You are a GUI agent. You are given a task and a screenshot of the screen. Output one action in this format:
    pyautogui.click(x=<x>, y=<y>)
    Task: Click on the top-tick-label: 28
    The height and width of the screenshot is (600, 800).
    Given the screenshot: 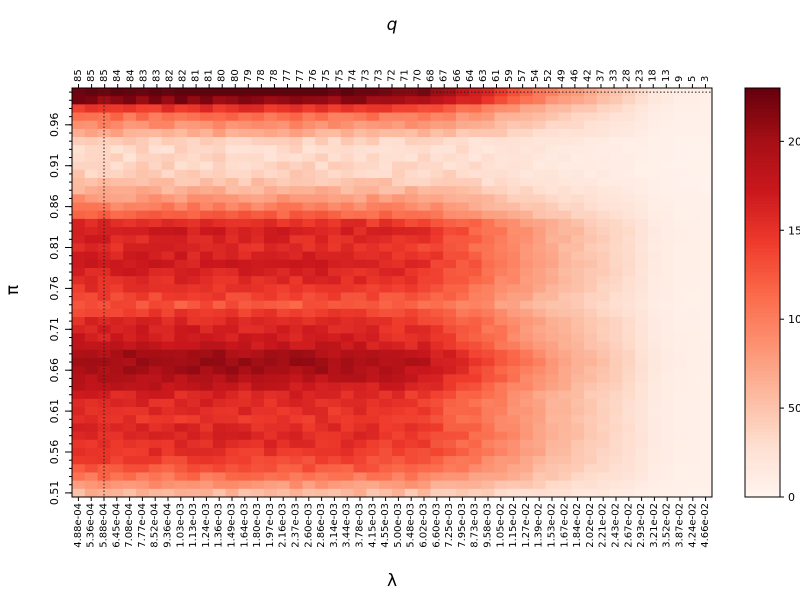 What is the action you would take?
    pyautogui.click(x=627, y=75)
    